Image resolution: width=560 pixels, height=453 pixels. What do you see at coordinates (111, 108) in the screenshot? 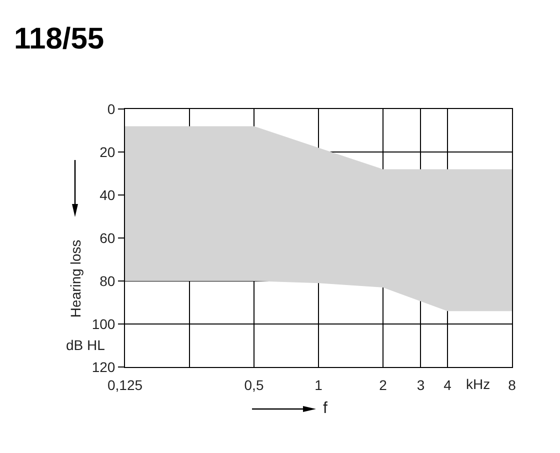
I see `y-tick-label: 0` at bounding box center [111, 108].